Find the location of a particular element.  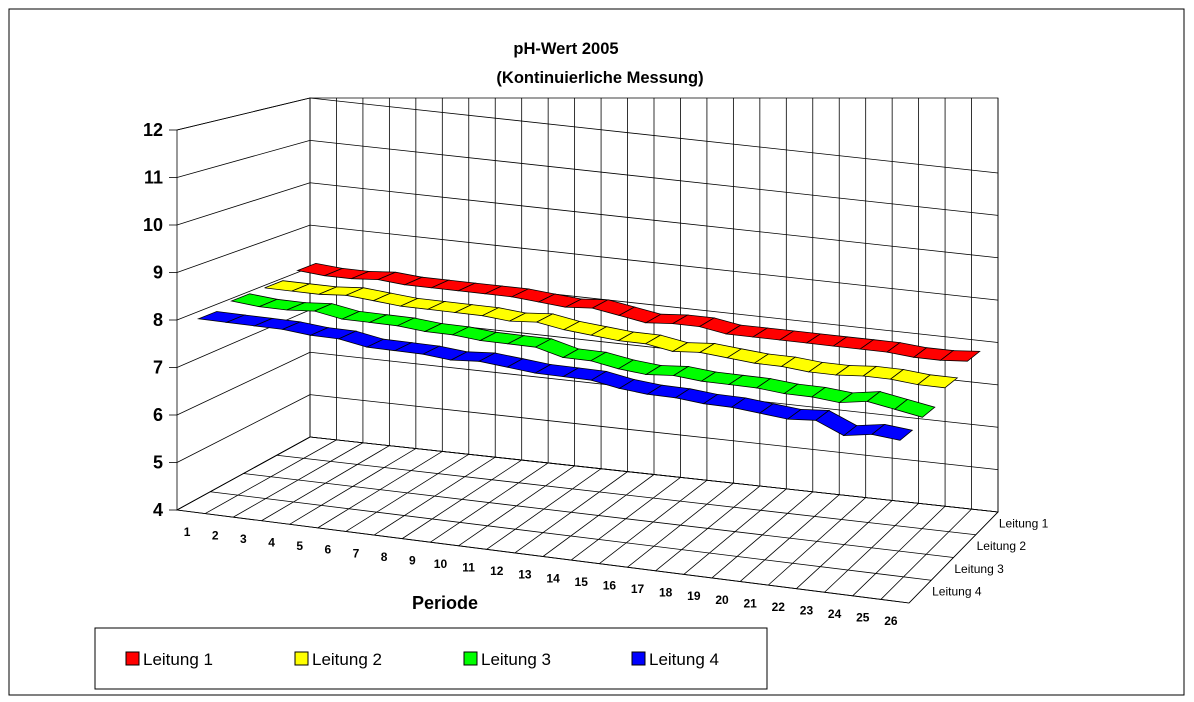

x-tick-label: 26 is located at coordinates (891, 621).